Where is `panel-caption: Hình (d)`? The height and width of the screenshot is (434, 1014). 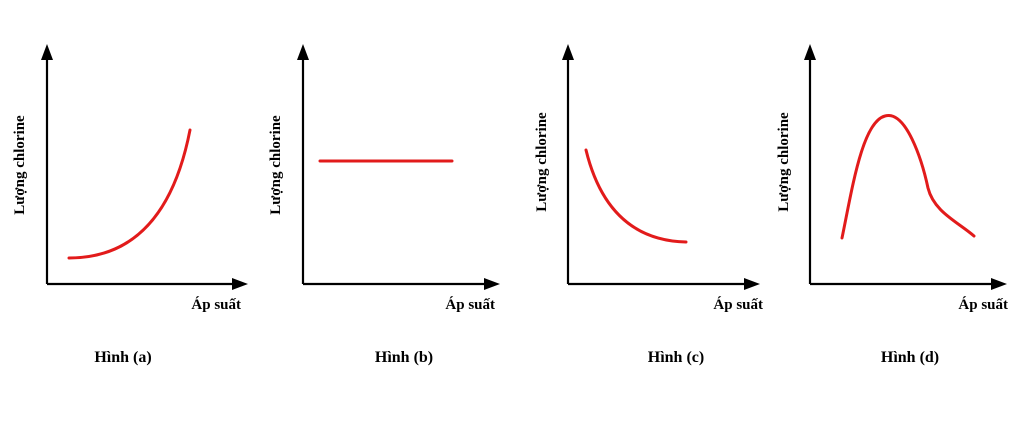 panel-caption: Hình (d) is located at coordinates (910, 357).